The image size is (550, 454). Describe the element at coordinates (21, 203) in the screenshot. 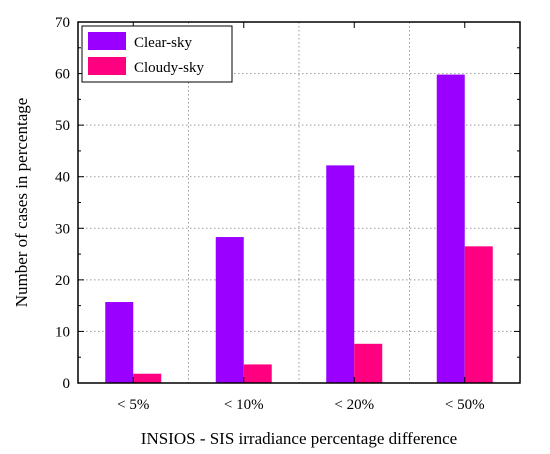

I see `y-axis-label: Number of cases in percentage` at that location.